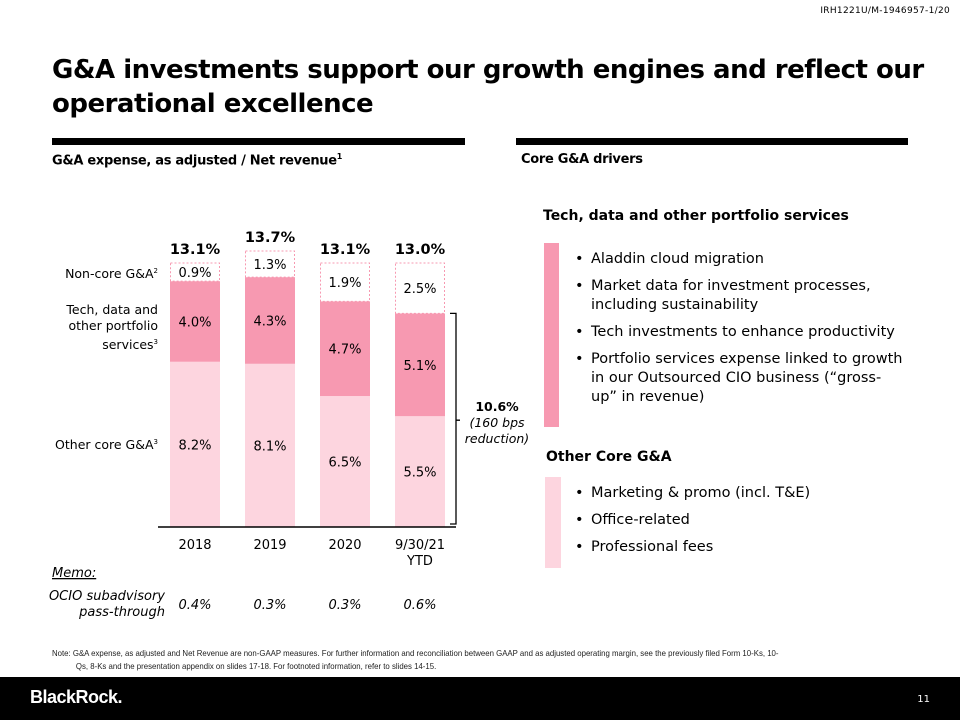 This screenshot has height=720, width=960. I want to click on segment-label: 5.5%, so click(419, 473).